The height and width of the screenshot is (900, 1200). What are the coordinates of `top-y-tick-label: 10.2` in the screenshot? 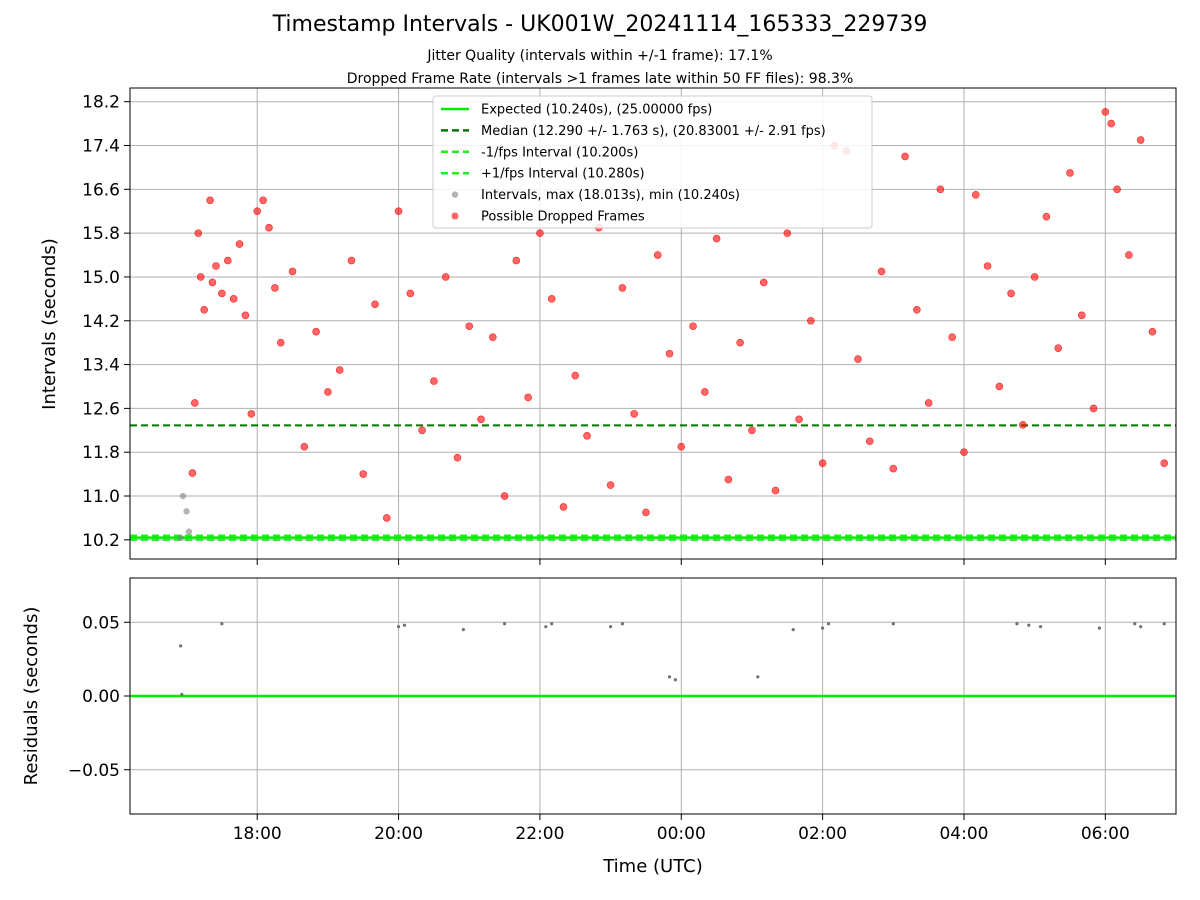 It's located at (101, 541).